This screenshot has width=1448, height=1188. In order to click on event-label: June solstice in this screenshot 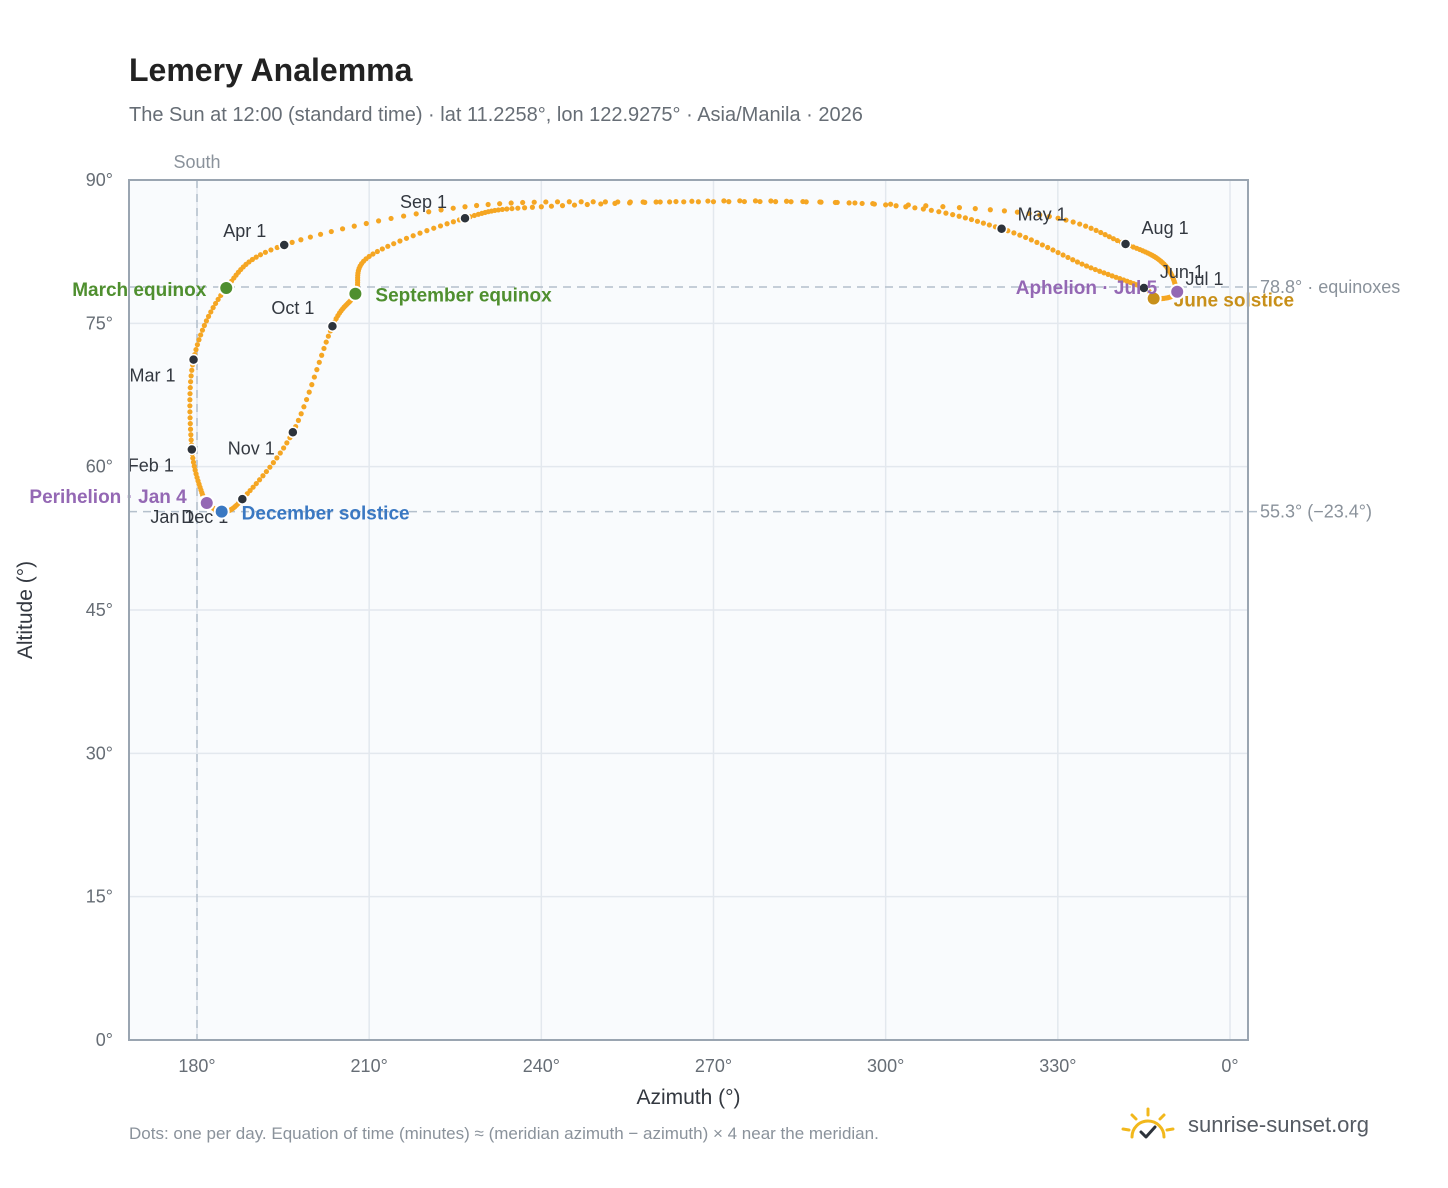, I will do `click(1234, 300)`.